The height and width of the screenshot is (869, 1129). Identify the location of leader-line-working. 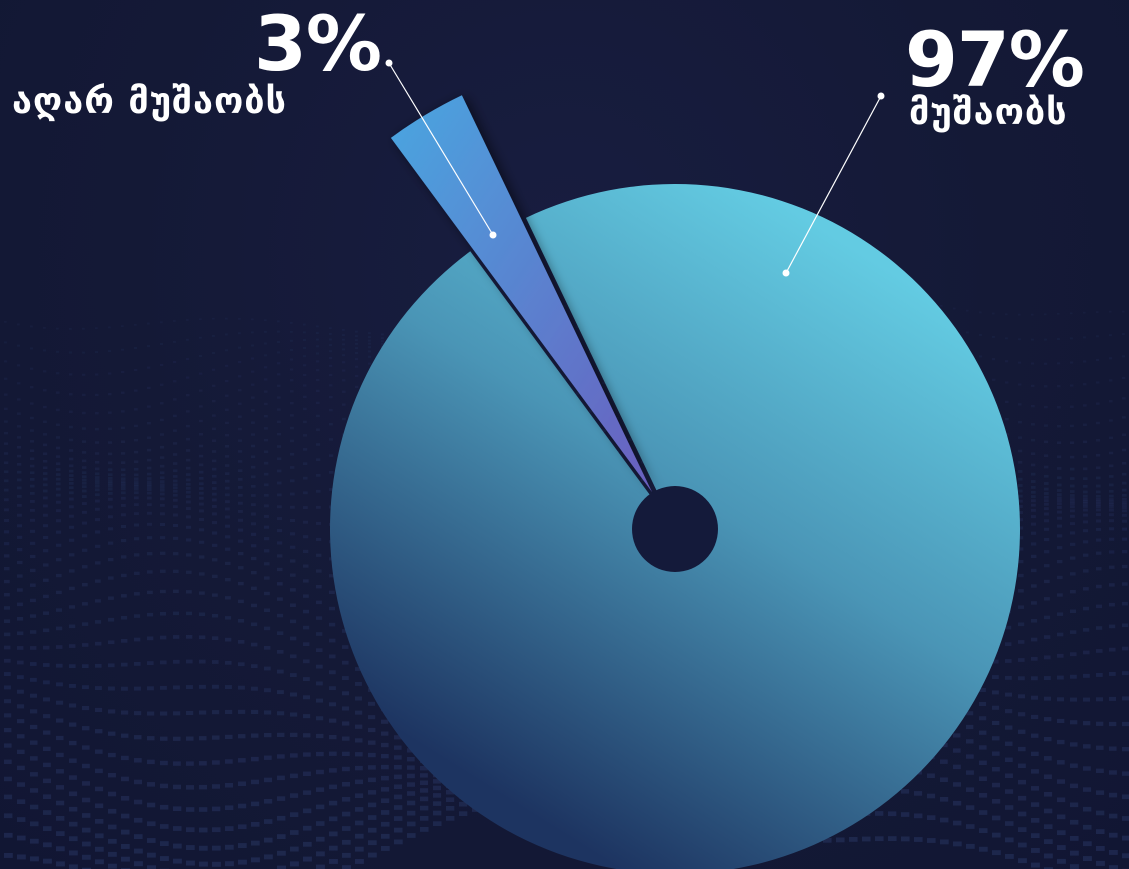
(833, 184).